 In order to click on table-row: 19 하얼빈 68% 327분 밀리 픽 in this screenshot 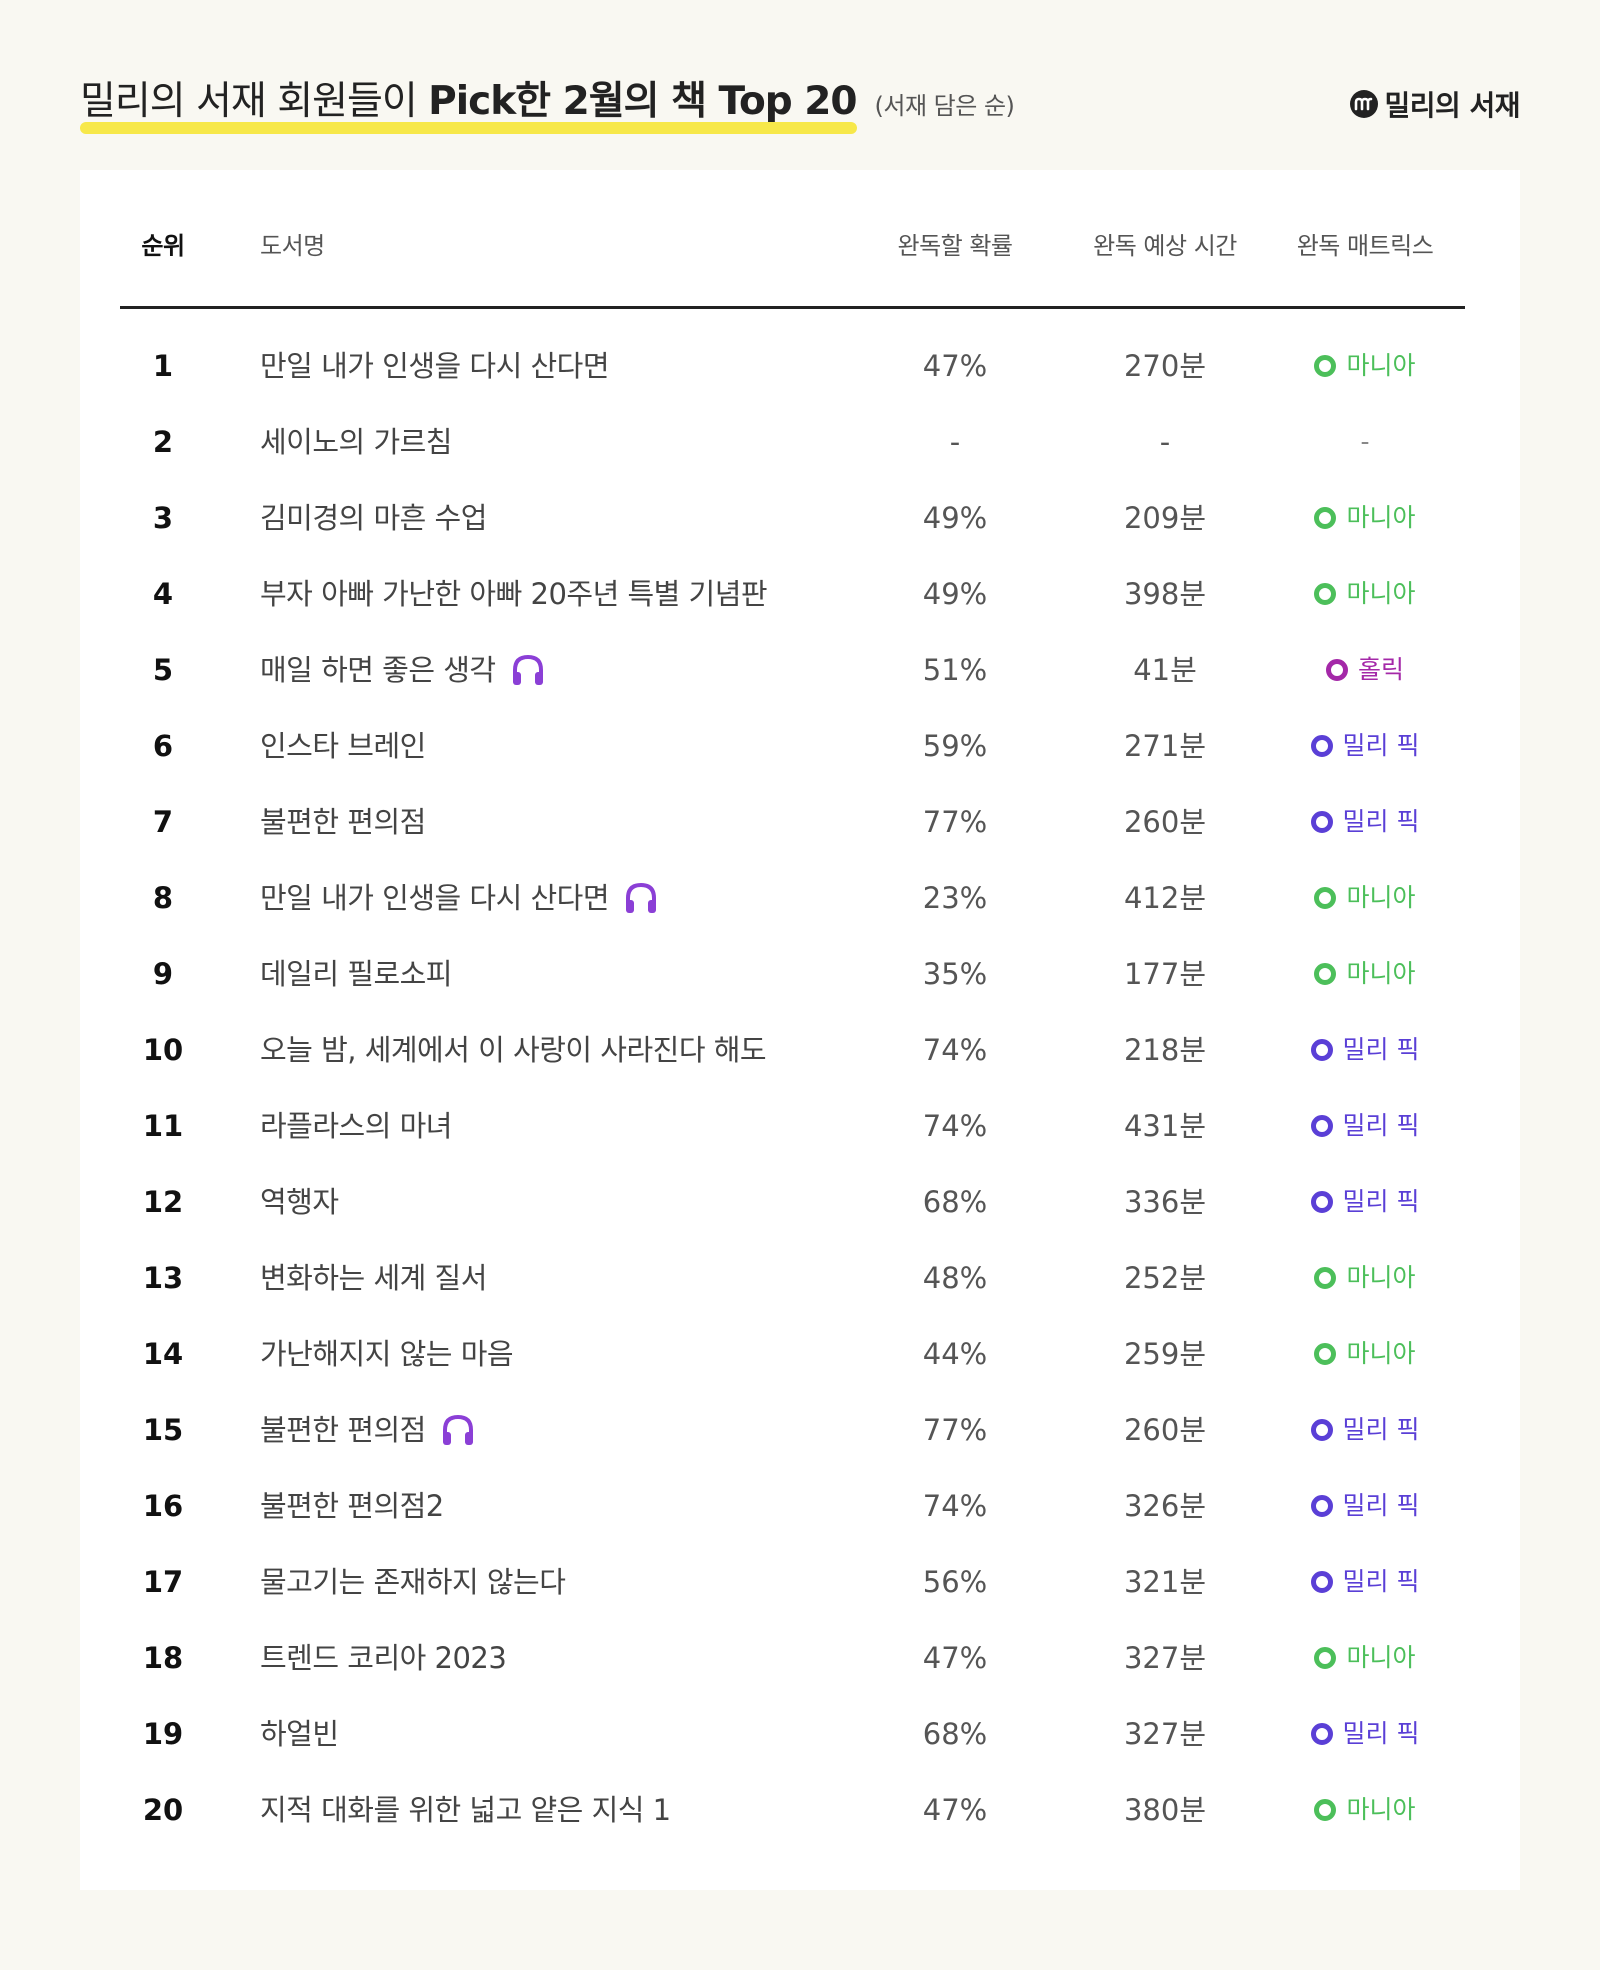, I will do `click(792, 1734)`.